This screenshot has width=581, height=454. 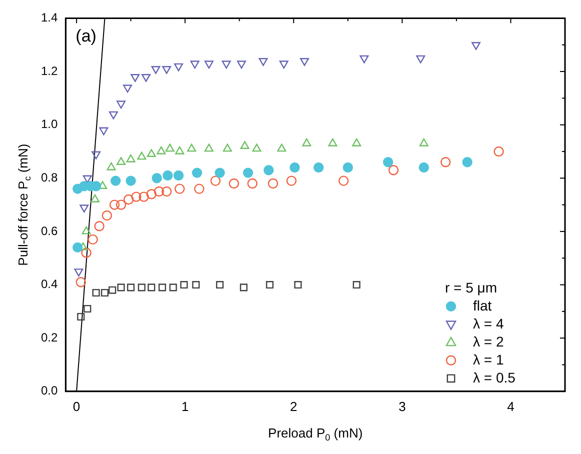 What do you see at coordinates (49, 231) in the screenshot?
I see `y-tick-label: 0.6` at bounding box center [49, 231].